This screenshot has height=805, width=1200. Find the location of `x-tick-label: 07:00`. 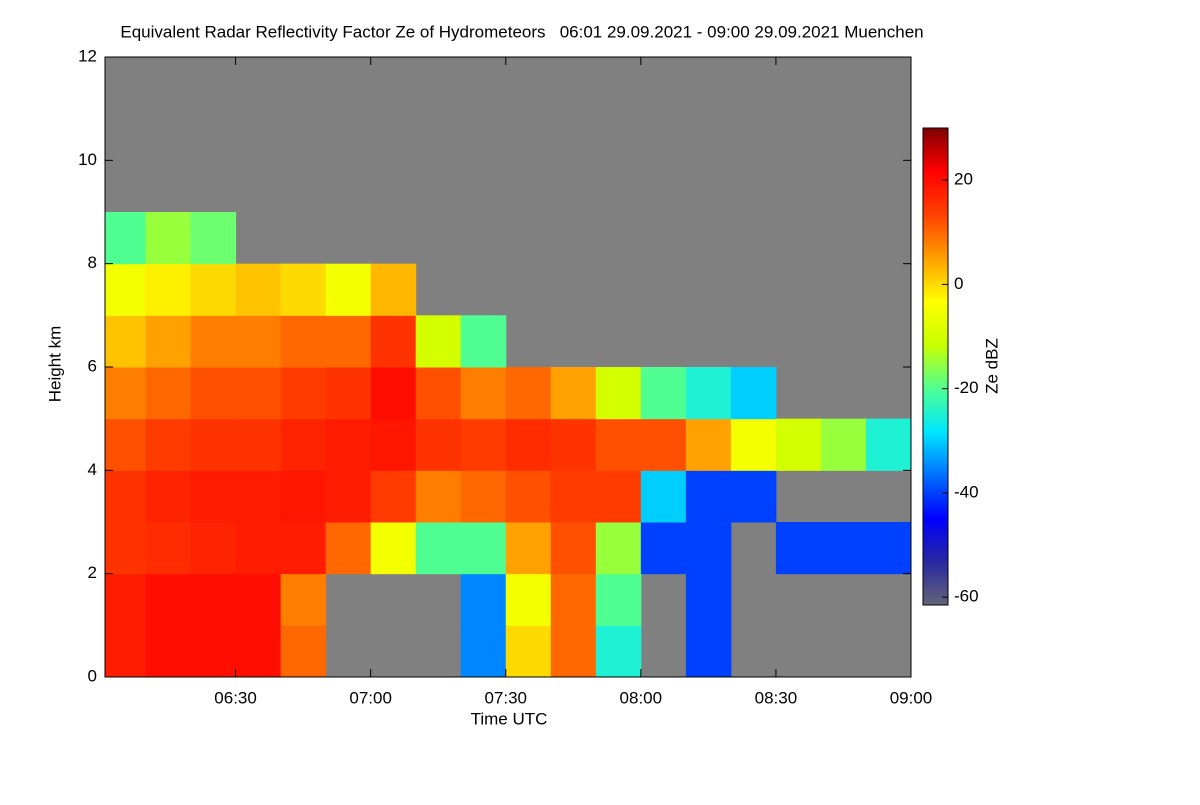

x-tick-label: 07:00 is located at coordinates (370, 697).